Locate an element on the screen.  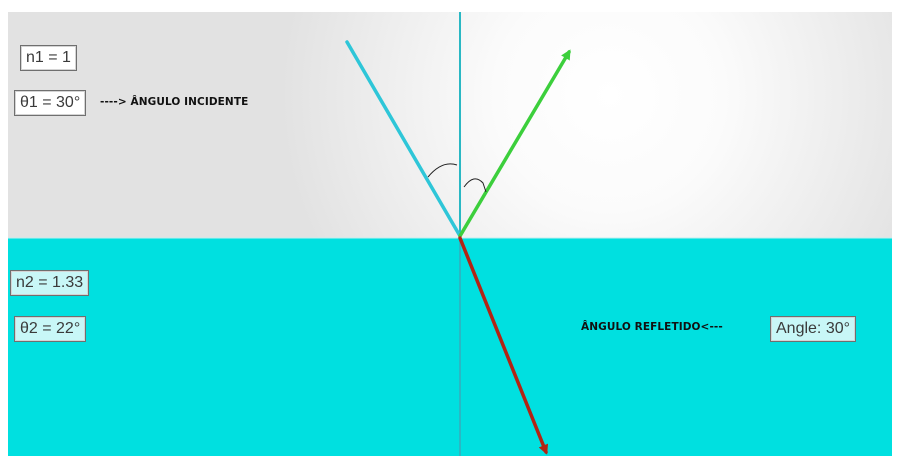
reflected-angle-arc is located at coordinates (475, 185).